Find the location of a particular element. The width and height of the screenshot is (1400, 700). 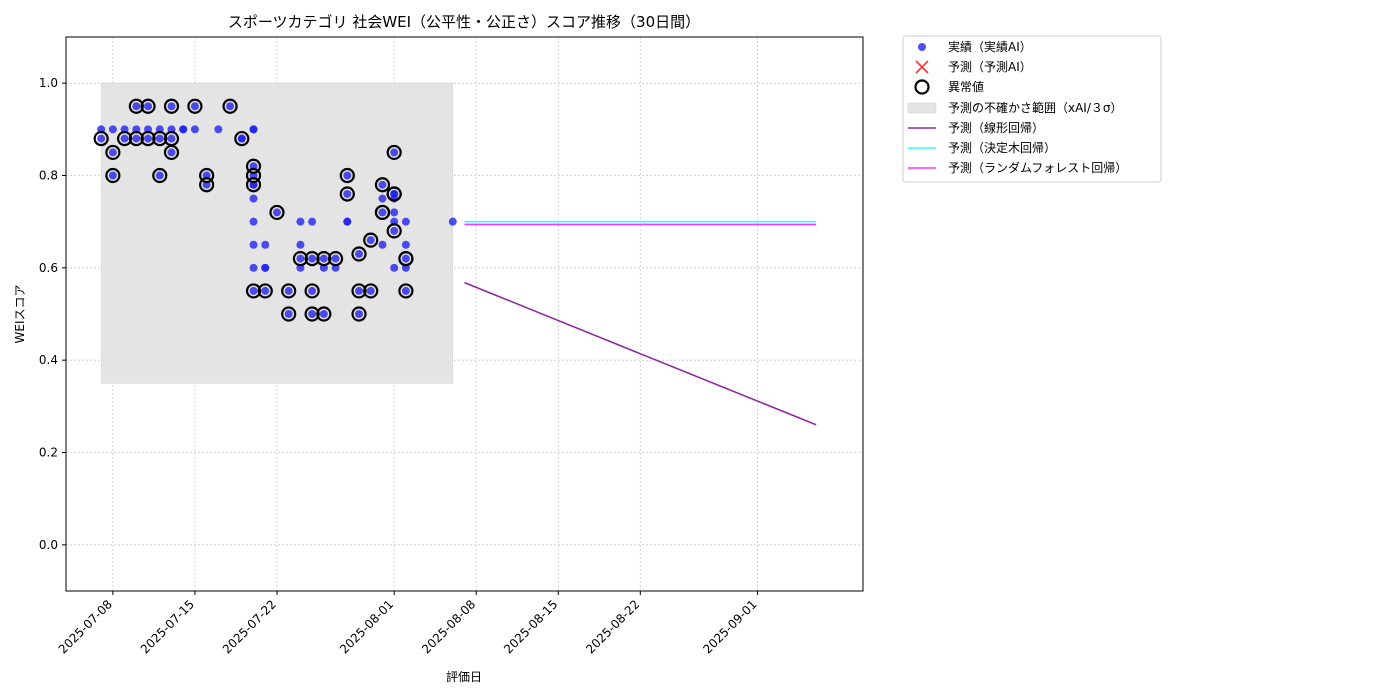

x-tick-label: 2025-07-15 is located at coordinates (167, 626).